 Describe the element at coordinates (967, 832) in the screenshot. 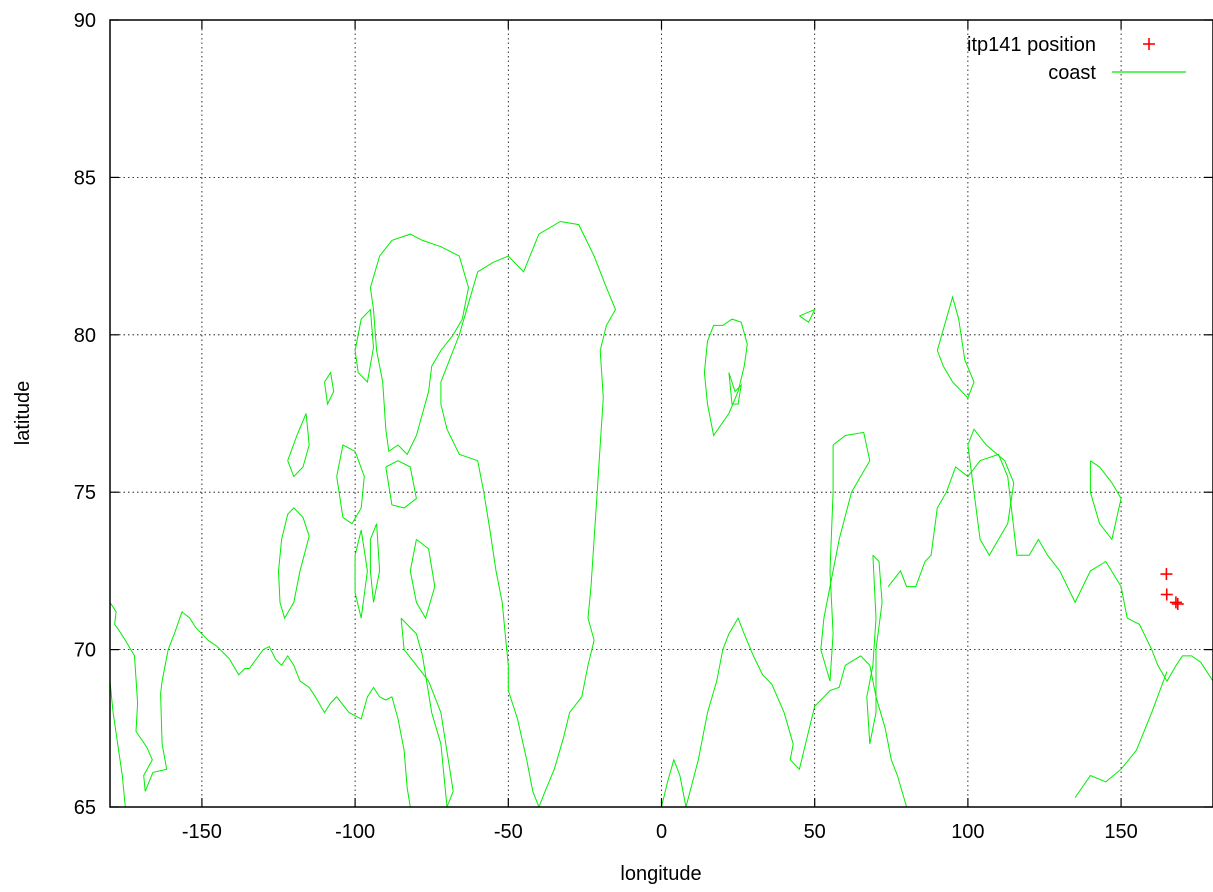

I see `x-tick-label: 100` at that location.